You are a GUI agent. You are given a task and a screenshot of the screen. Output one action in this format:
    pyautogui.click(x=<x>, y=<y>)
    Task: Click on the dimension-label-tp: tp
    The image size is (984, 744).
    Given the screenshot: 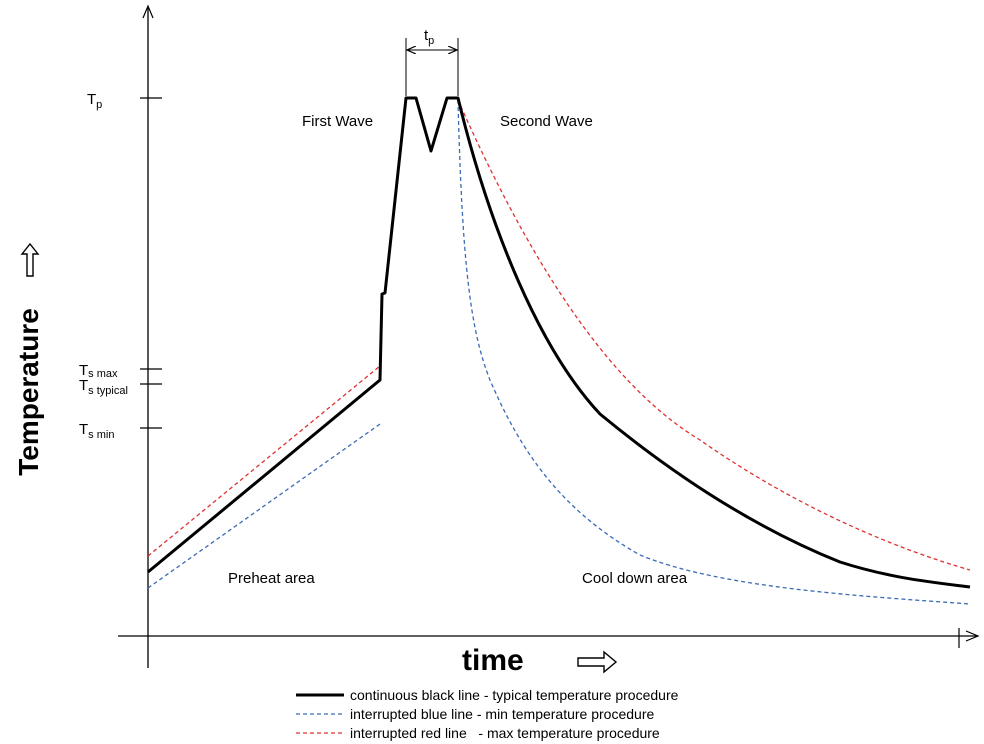 What is the action you would take?
    pyautogui.click(x=429, y=37)
    